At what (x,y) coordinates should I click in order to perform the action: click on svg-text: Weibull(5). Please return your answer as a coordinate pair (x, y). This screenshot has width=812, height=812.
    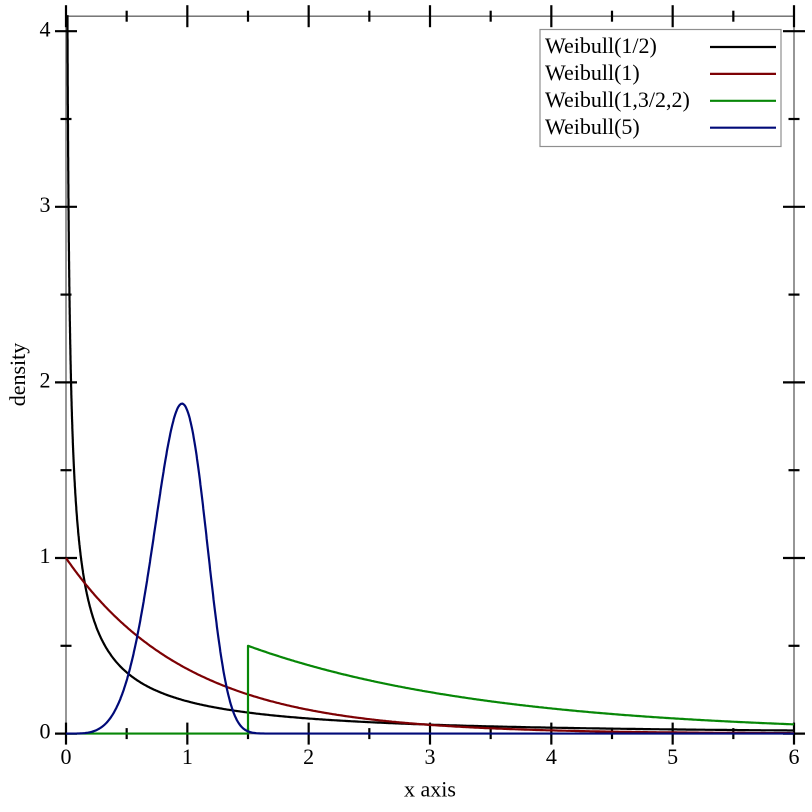
    Looking at the image, I should click on (592, 126).